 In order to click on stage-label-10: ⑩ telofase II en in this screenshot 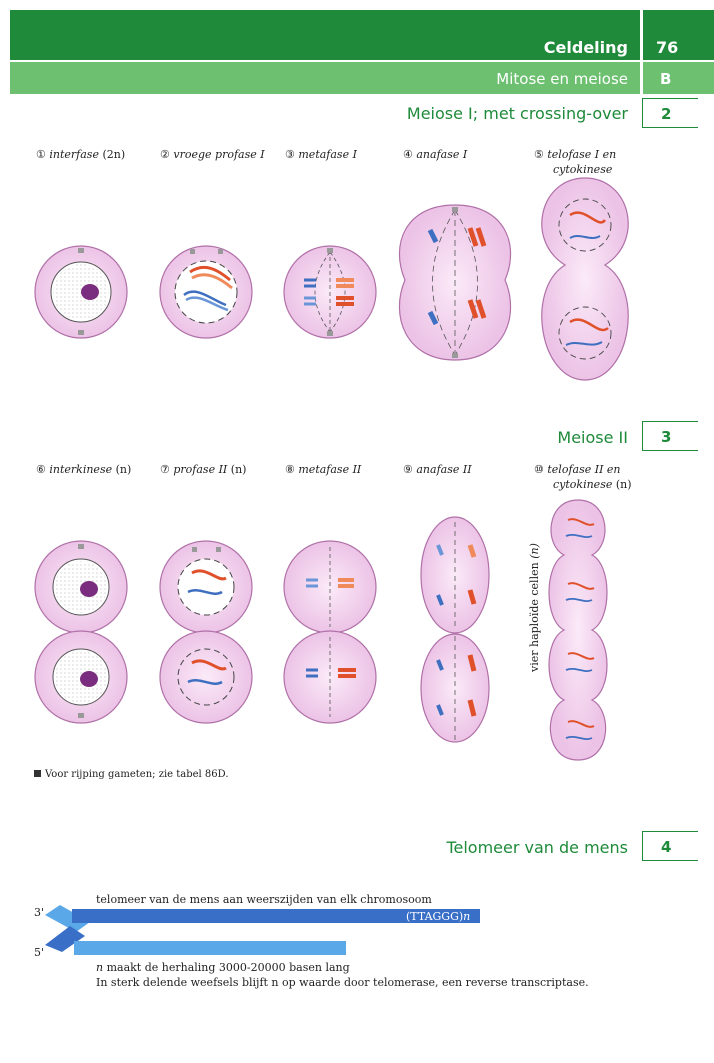, I will do `click(577, 469)`.